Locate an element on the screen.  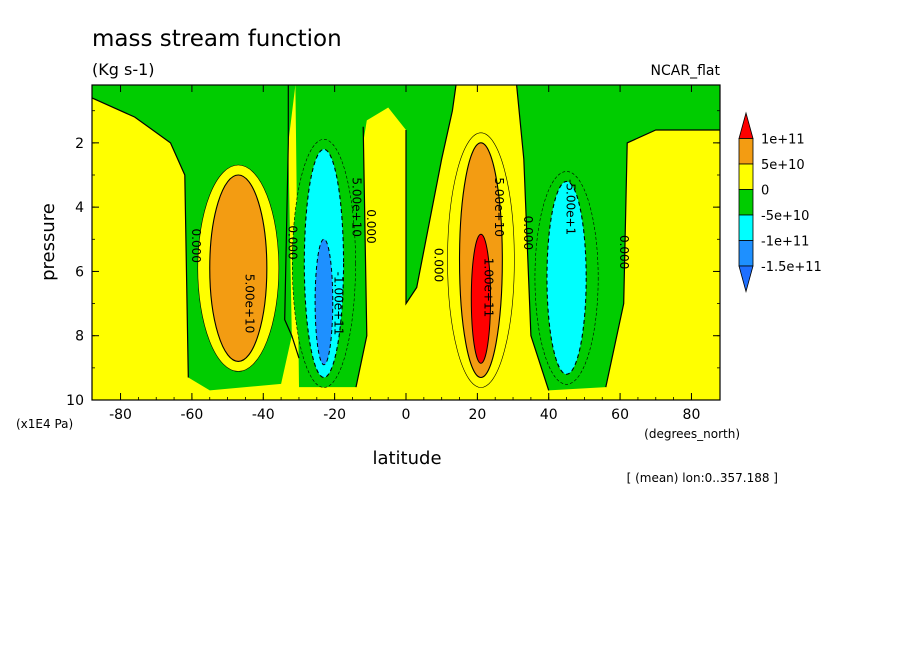
colorbar-label: 1e+11 is located at coordinates (783, 140).